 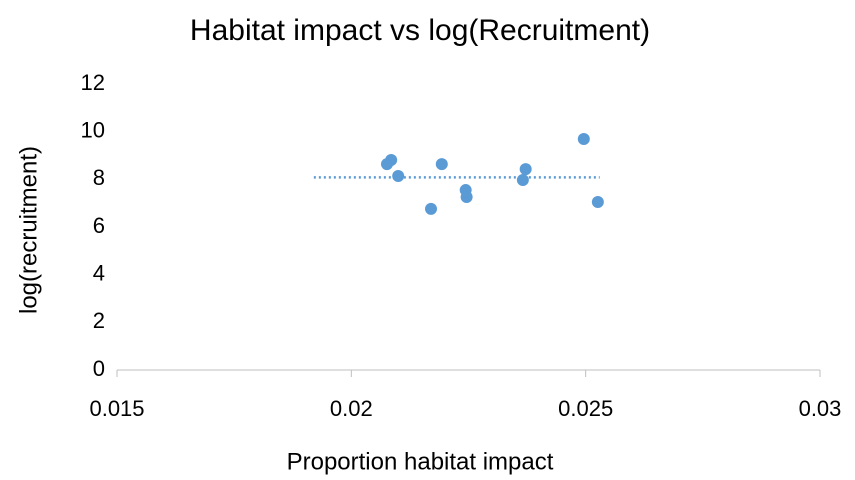 What do you see at coordinates (99, 368) in the screenshot?
I see `y-tick-label: 0` at bounding box center [99, 368].